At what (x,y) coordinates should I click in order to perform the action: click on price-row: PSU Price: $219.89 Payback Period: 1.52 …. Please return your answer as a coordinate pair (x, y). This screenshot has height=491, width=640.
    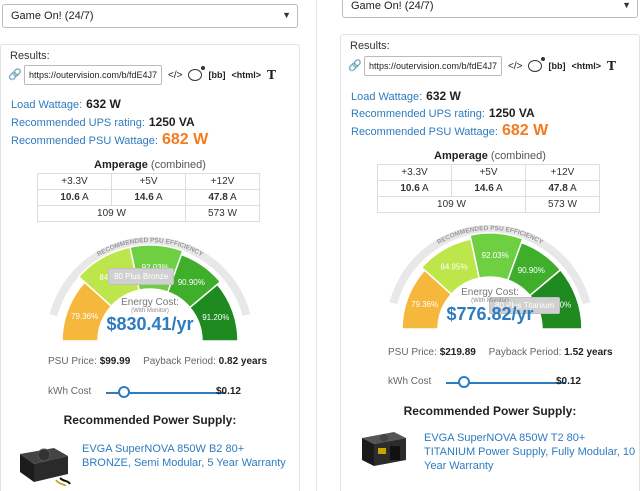
    Looking at the image, I should click on (500, 352).